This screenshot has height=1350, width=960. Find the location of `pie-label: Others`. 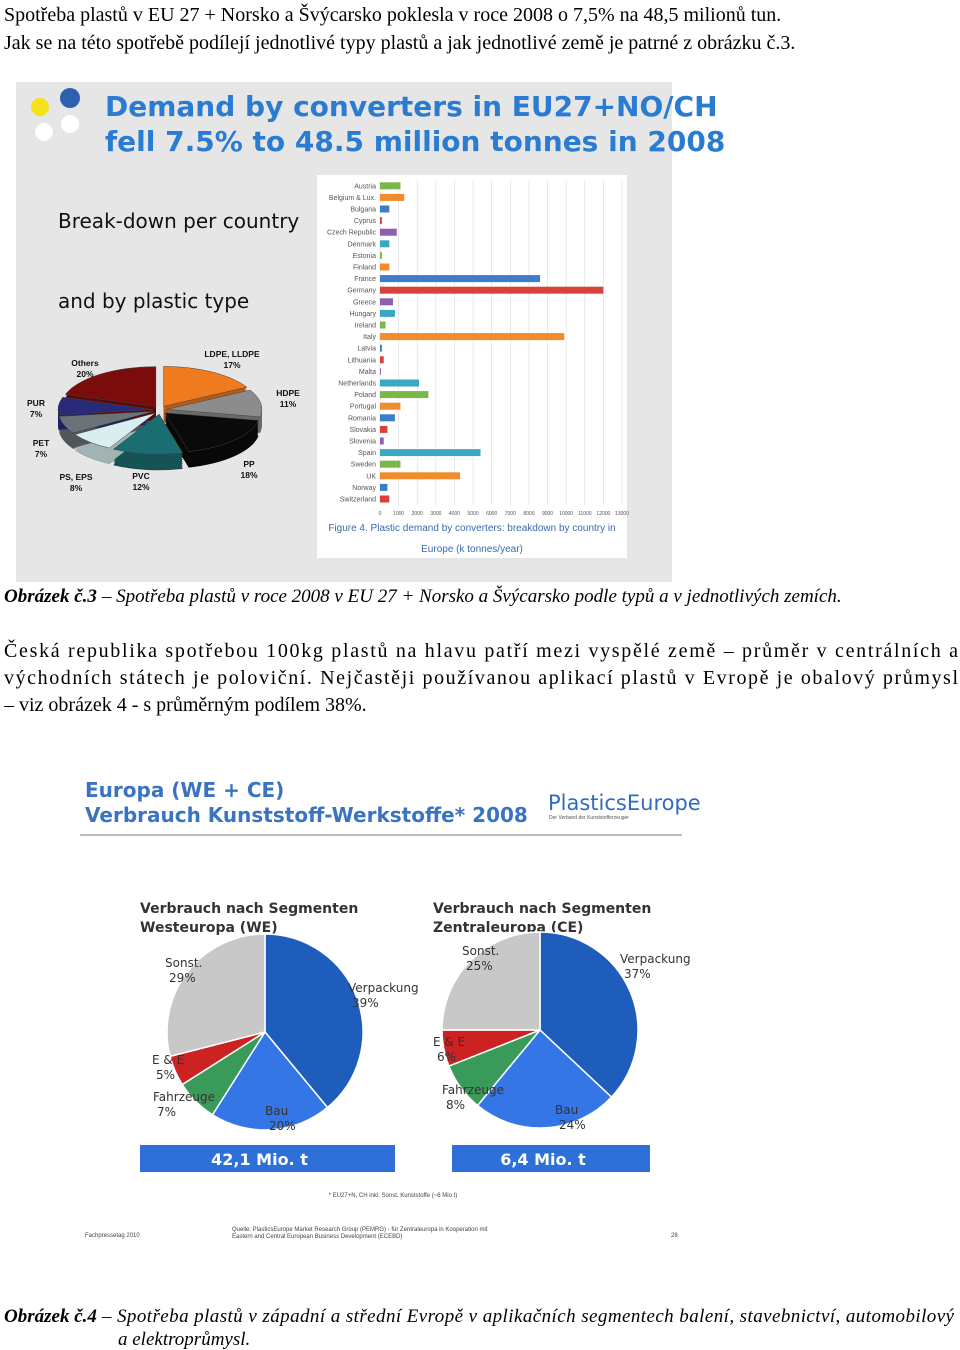

pie-label: Others is located at coordinates (85, 363).